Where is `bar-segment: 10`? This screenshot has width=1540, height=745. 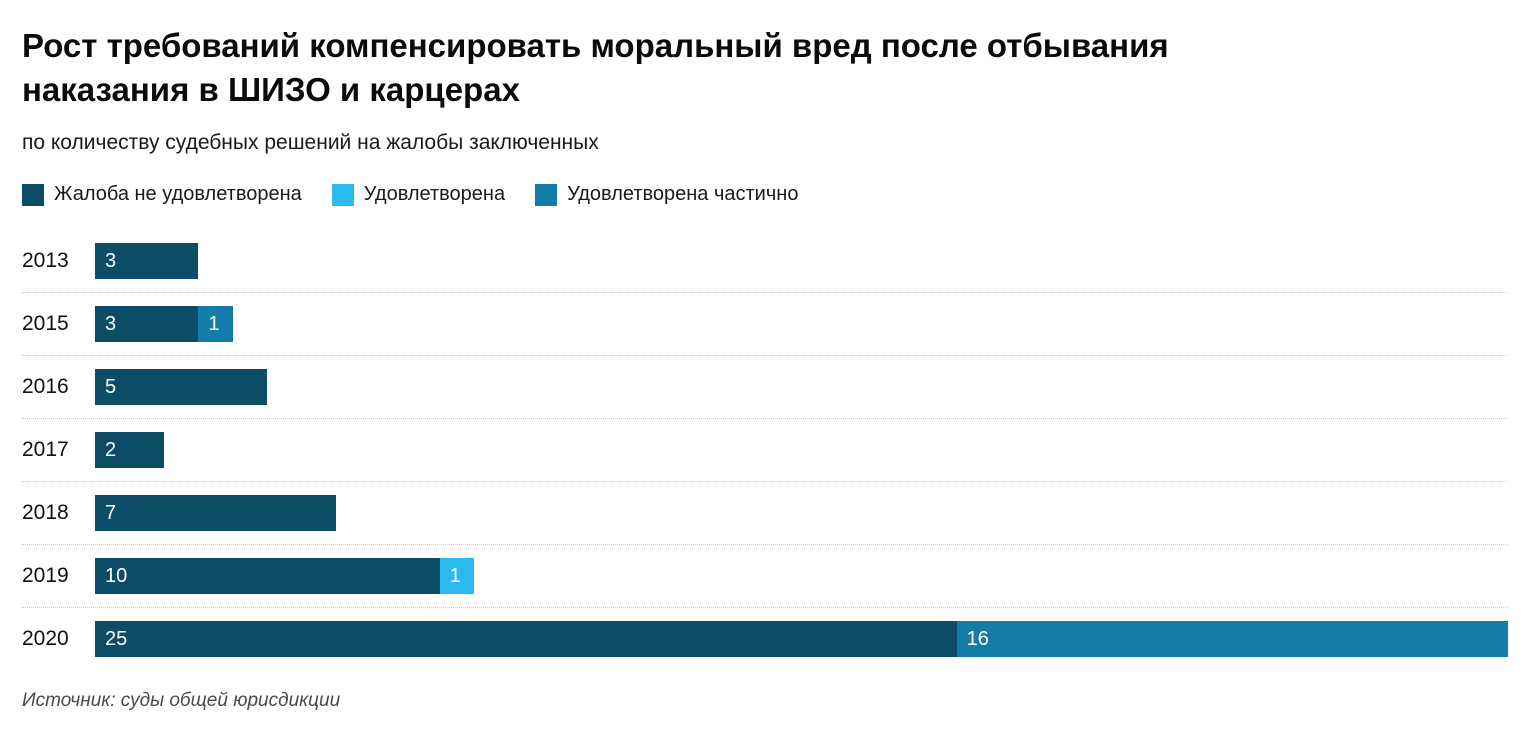 bar-segment: 10 is located at coordinates (267, 576).